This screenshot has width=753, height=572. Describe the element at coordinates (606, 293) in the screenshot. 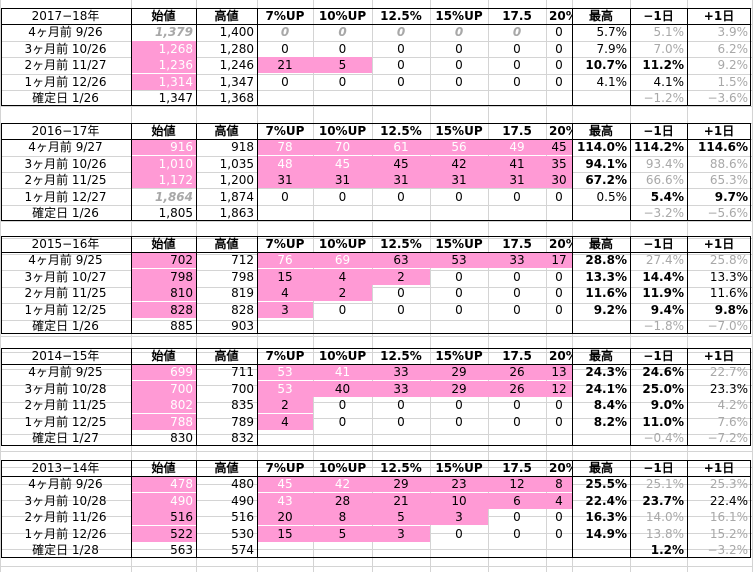

I see `max-value: 11.6%` at that location.